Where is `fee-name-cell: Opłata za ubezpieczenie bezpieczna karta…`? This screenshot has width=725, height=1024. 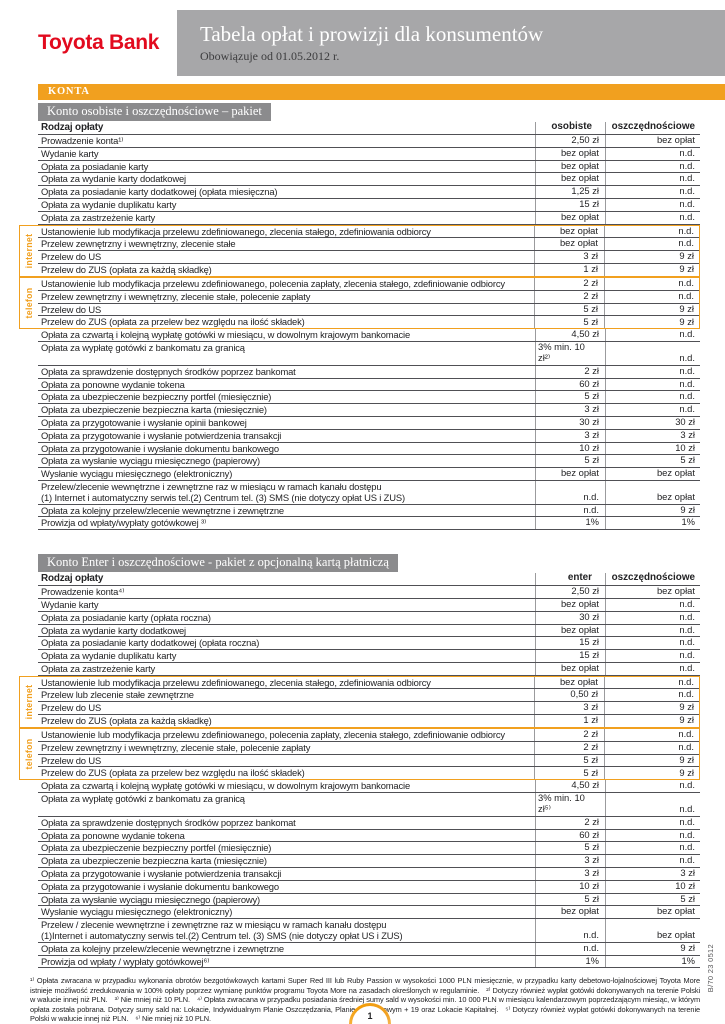
fee-name-cell: Opłata za ubezpieczenie bezpieczna karta… is located at coordinates (154, 861).